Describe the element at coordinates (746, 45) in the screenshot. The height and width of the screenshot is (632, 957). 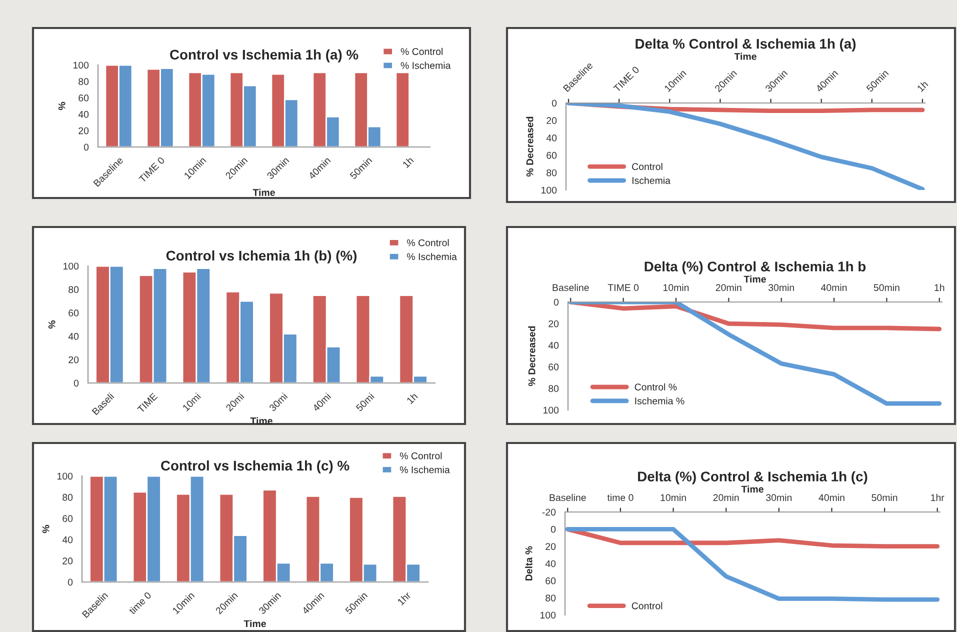
I see `chart-title: Delta % Control & Ischemia 1h (a)` at that location.